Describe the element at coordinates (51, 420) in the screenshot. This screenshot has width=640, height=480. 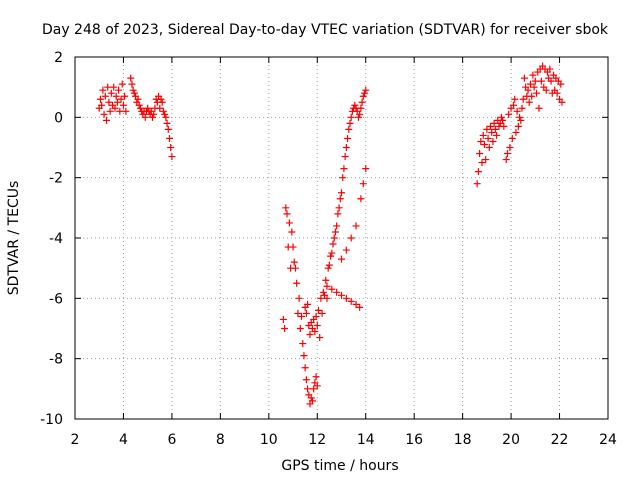
I see `y-tick-label: -10` at that location.